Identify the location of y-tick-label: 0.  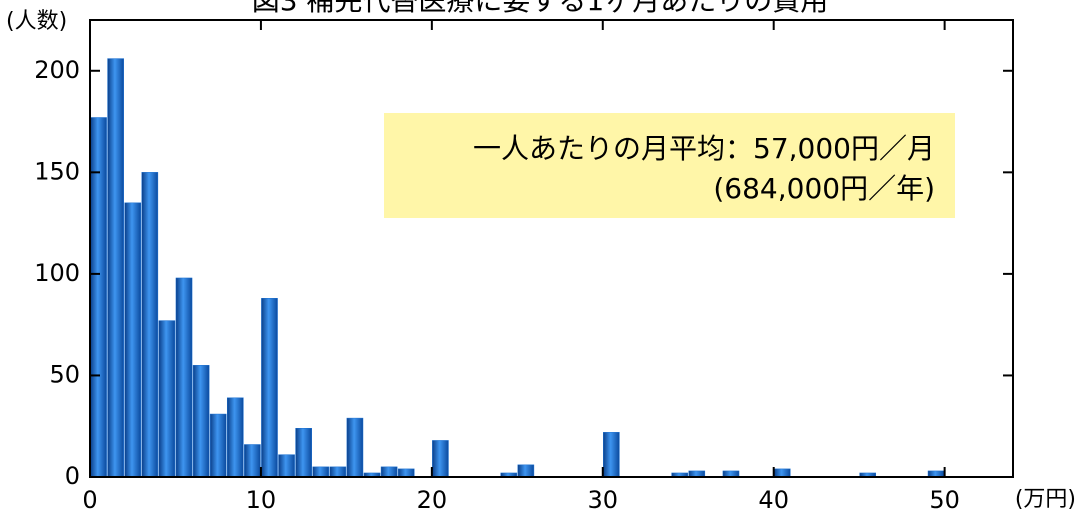
(72, 476).